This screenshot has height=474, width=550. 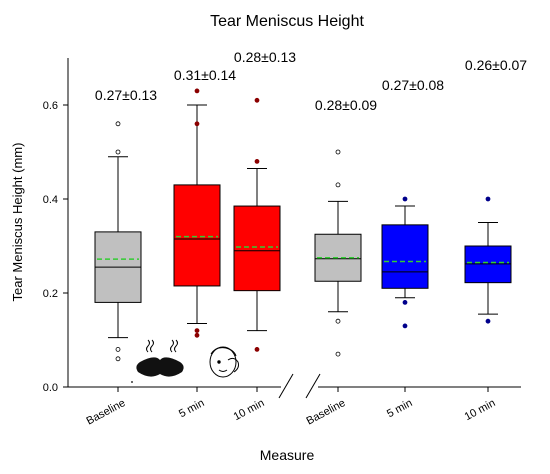 What do you see at coordinates (413, 85) in the screenshot?
I see `mean-sd-annotation: 0.27±0.08` at bounding box center [413, 85].